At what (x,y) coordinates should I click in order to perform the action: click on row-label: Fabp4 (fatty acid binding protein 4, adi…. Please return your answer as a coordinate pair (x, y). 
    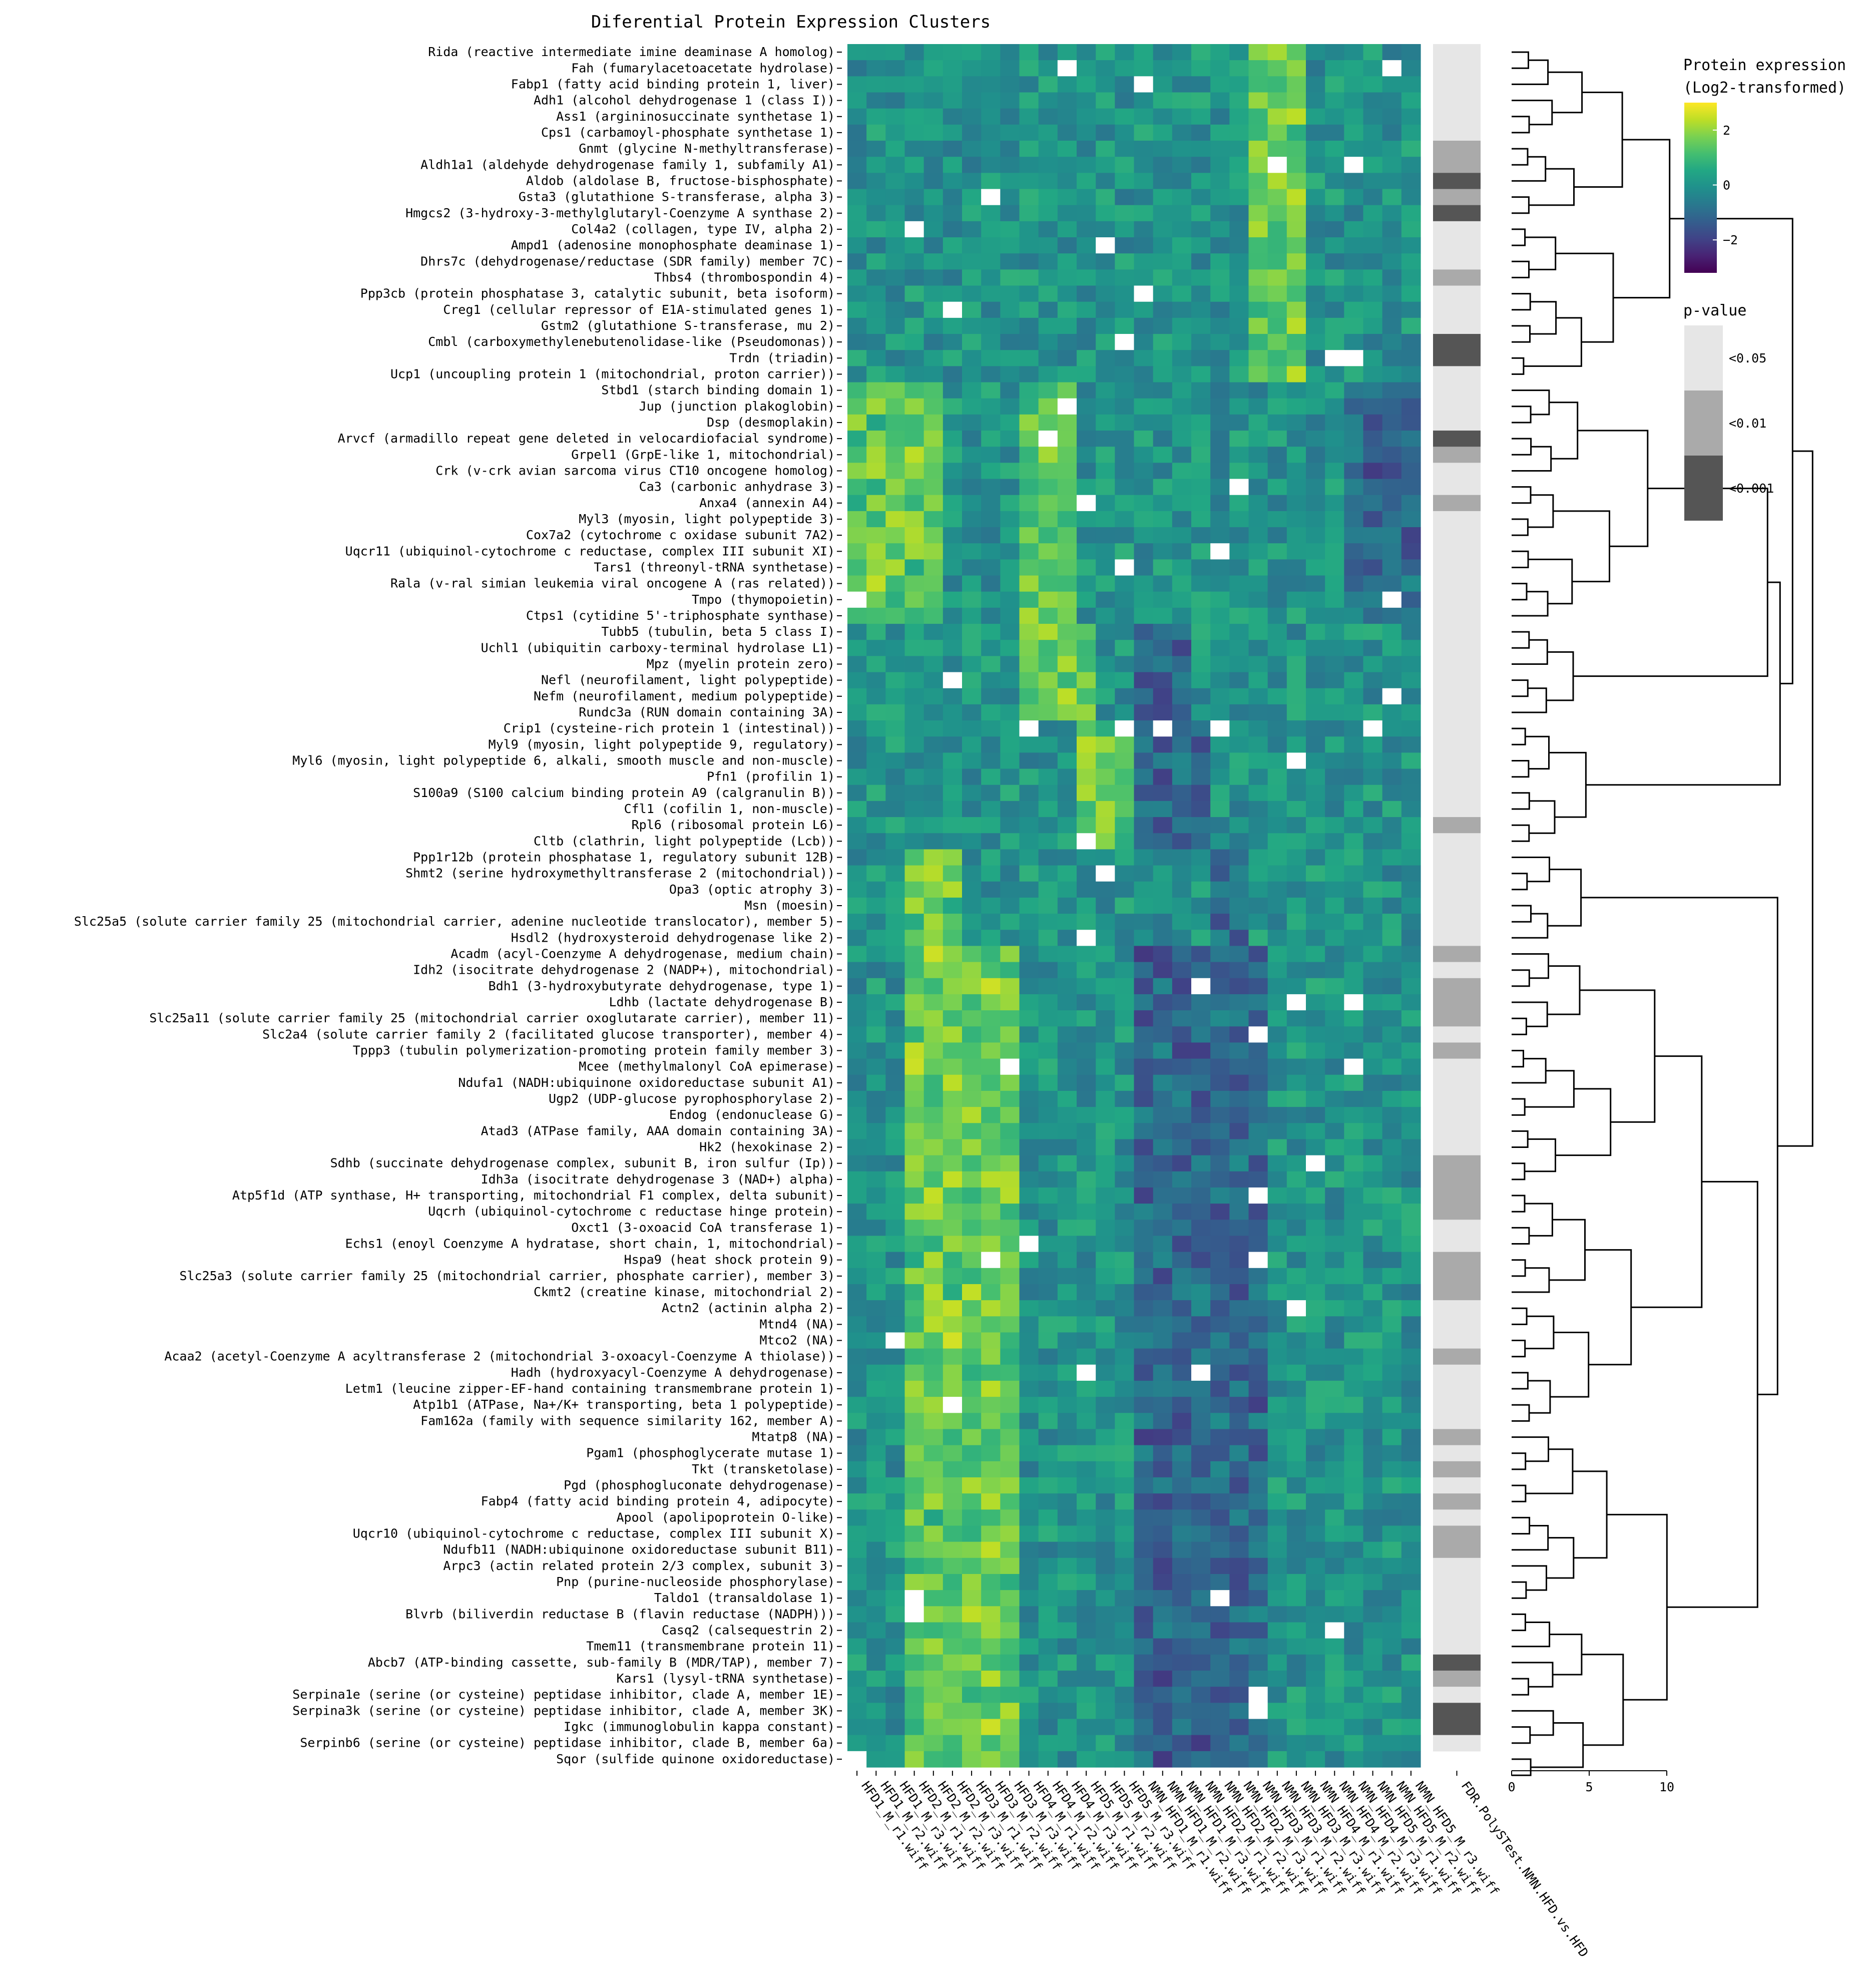
    Looking at the image, I should click on (658, 1501).